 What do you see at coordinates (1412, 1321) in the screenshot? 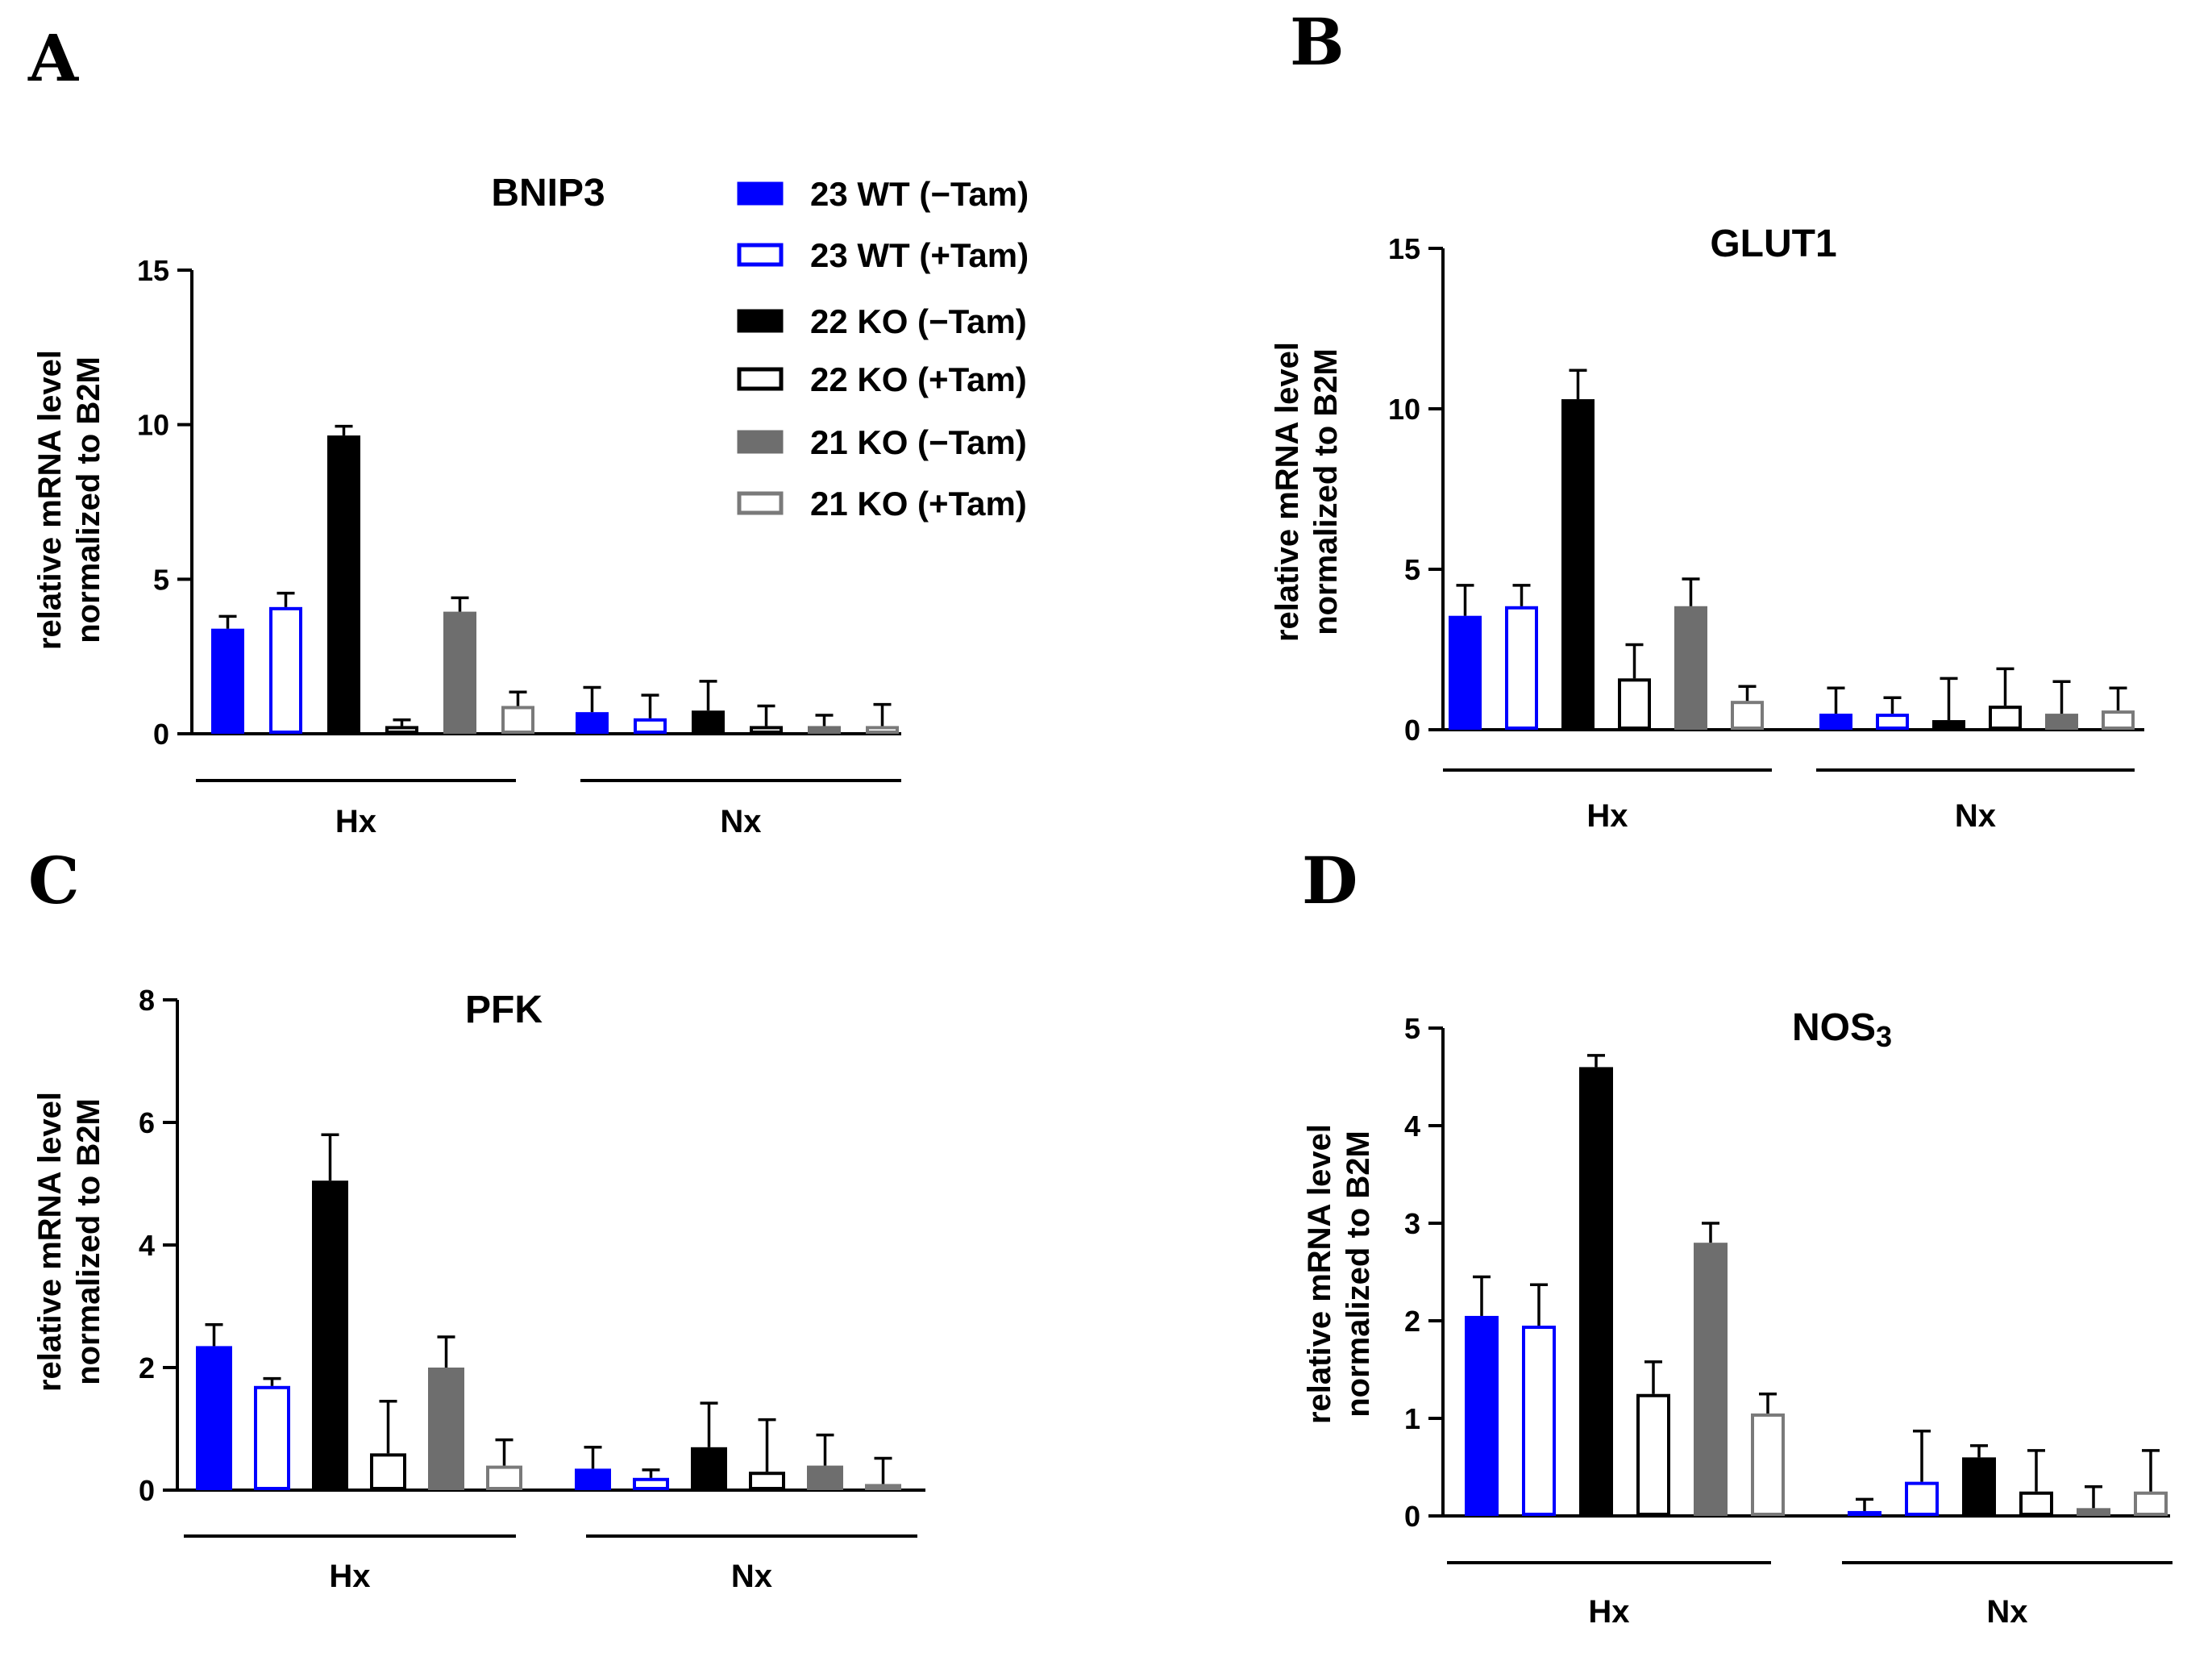
I see `y-tick-label: 2` at bounding box center [1412, 1321].